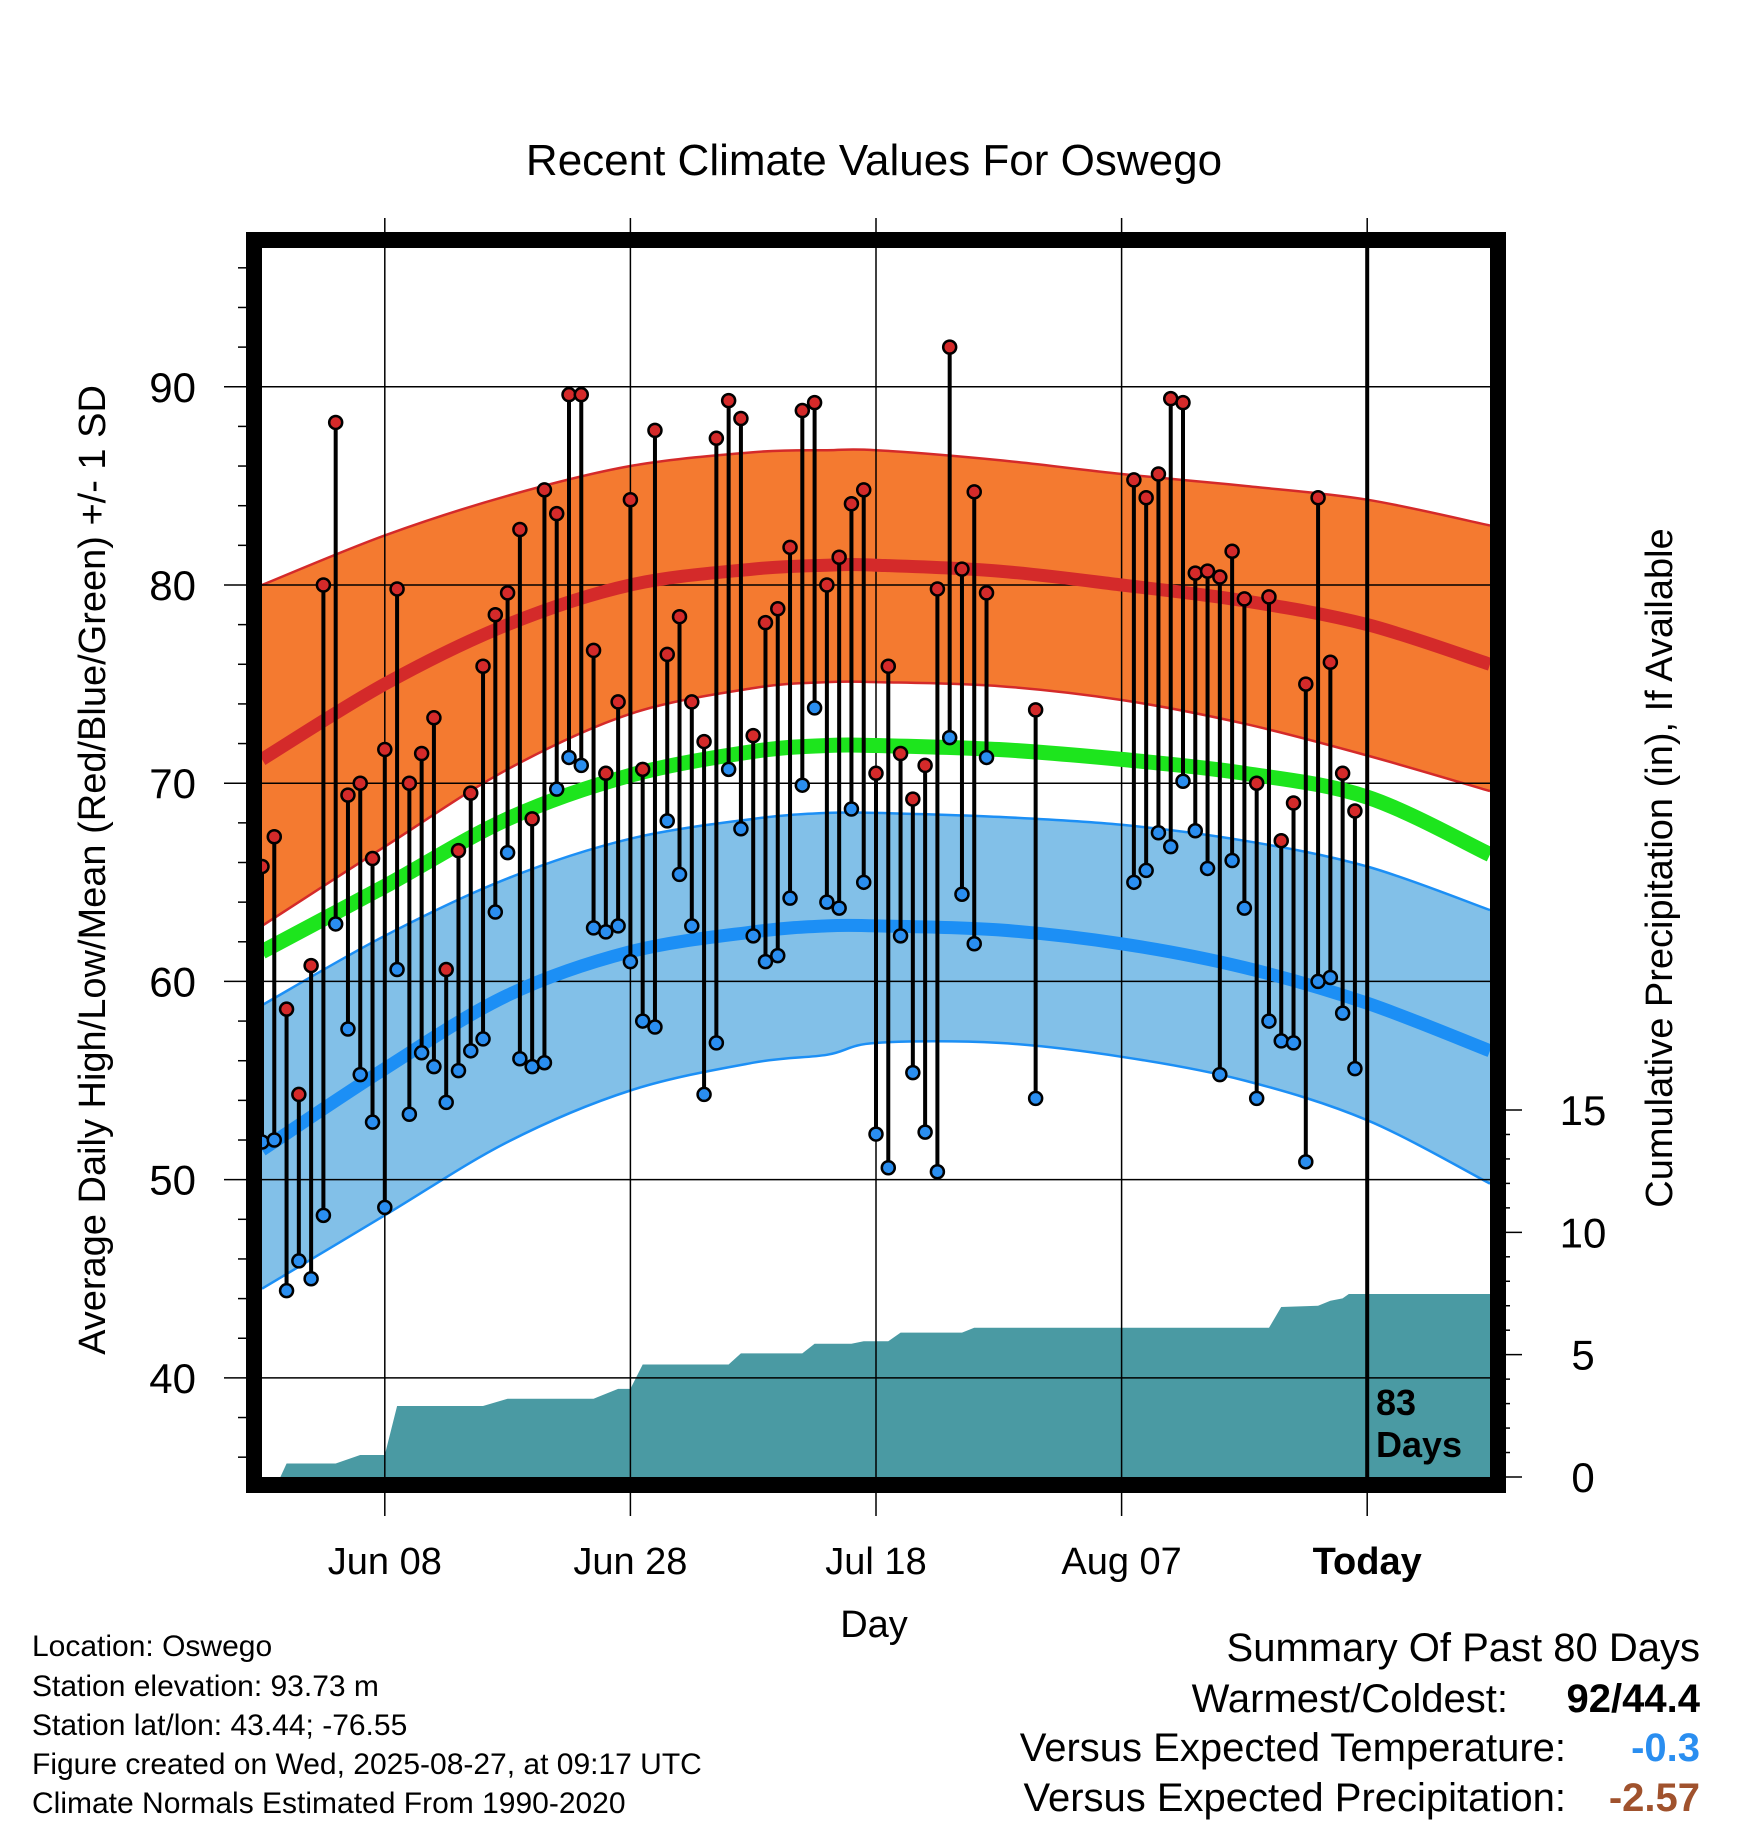 The image size is (1748, 1828). Describe the element at coordinates (1582, 1477) in the screenshot. I see `precip-tick-label: 0` at that location.